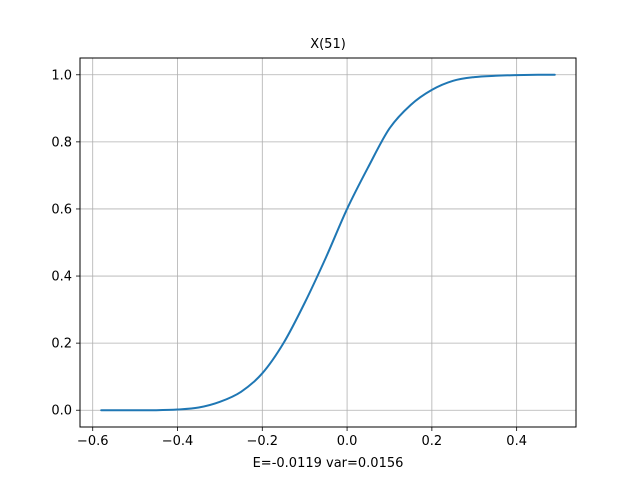  I want to click on y-tick-label: 0.8, so click(61, 142).